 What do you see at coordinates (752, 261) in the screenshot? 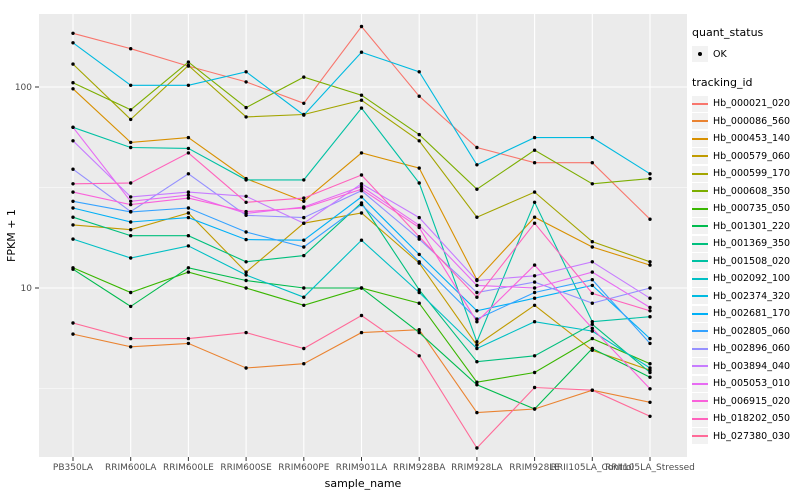
I see `legend-label: Hb_001508_020` at bounding box center [752, 261].